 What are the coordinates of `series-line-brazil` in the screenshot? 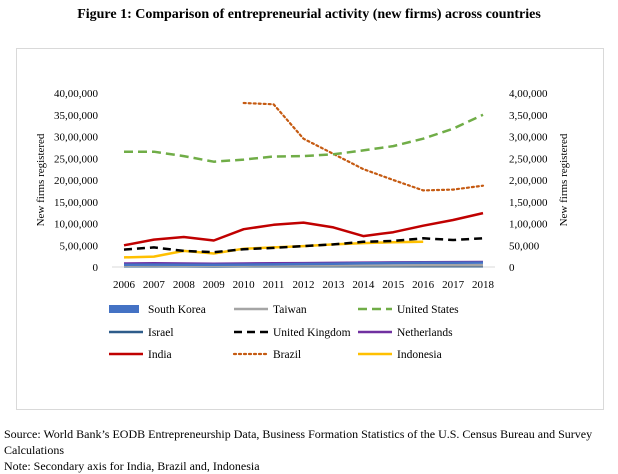 It's located at (363, 146).